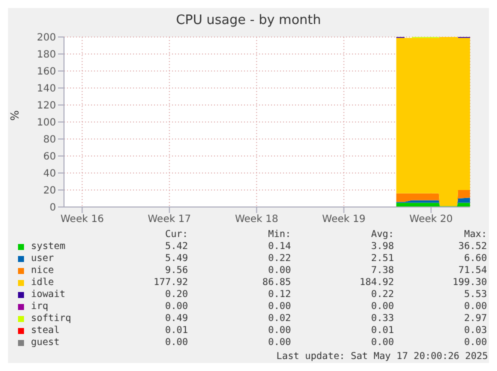 Image resolution: width=497 pixels, height=371 pixels. I want to click on y-tick-label: 80, so click(49, 140).